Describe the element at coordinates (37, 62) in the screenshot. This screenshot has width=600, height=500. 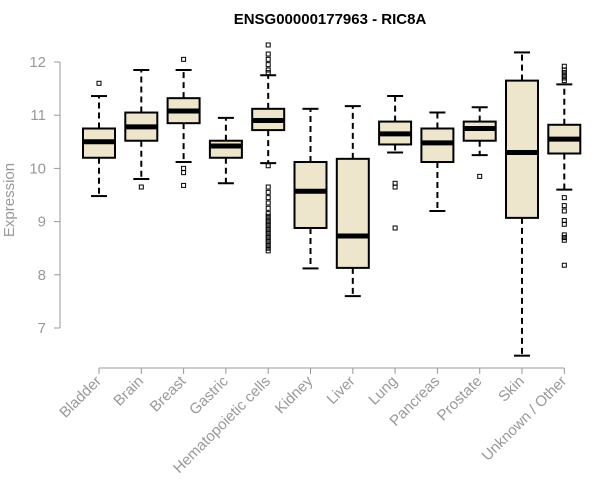
I see `y-tick-label: 12` at that location.